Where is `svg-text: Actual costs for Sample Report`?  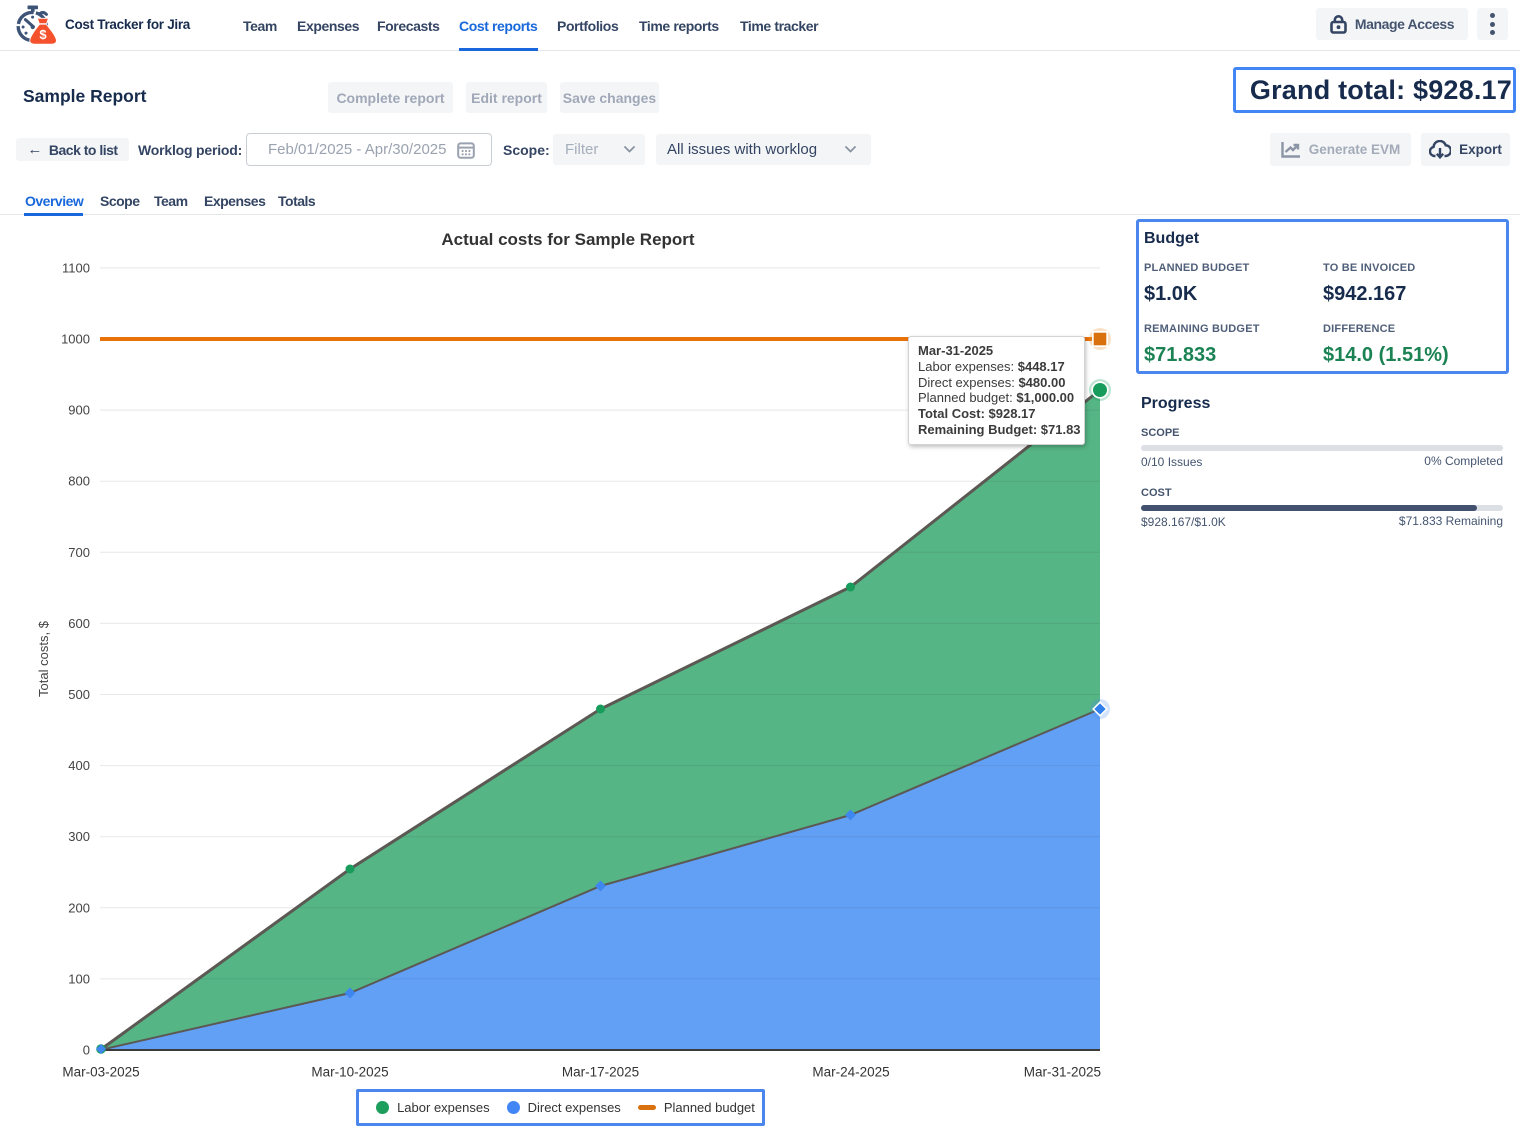
svg-text: Actual costs for Sample Report is located at coordinates (568, 239).